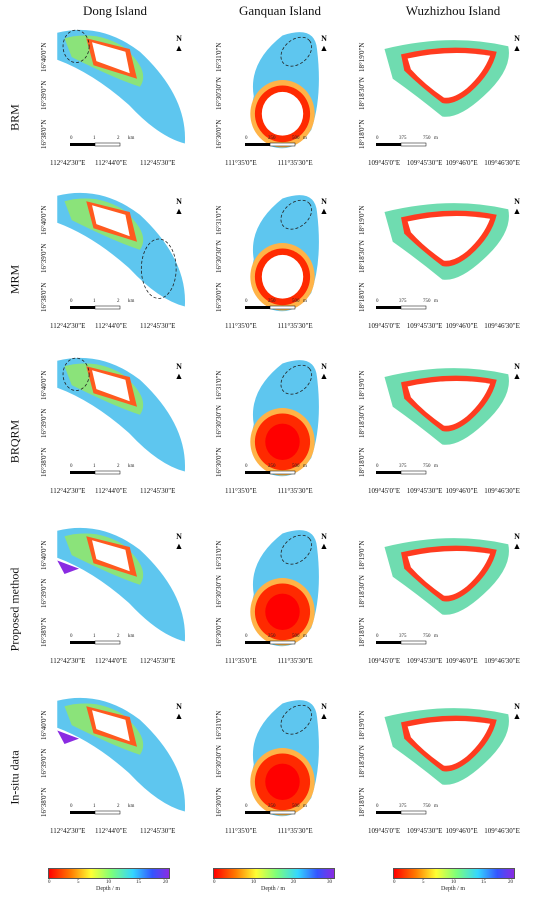 Image resolution: width=550 pixels, height=903 pixels. Describe the element at coordinates (108, 882) in the screenshot. I see `legend-tick: 10` at that location.